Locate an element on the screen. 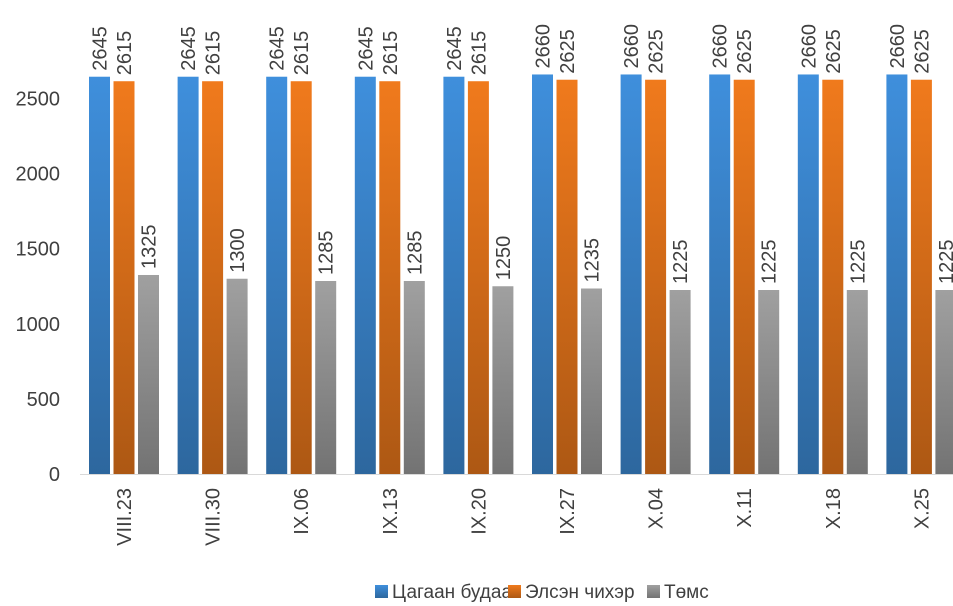 The image size is (953, 606). y-tick-label: 1000 is located at coordinates (38, 325).